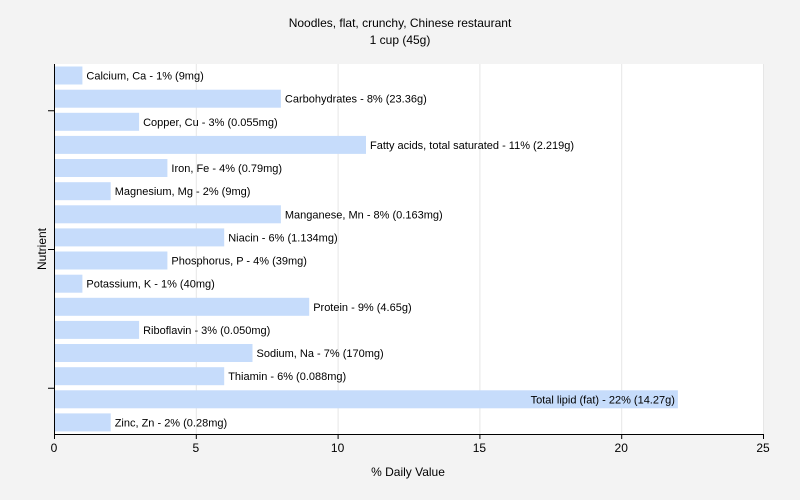 The width and height of the screenshot is (800, 500). I want to click on bar-label: Protein - 9% (4.65g), so click(362, 308).